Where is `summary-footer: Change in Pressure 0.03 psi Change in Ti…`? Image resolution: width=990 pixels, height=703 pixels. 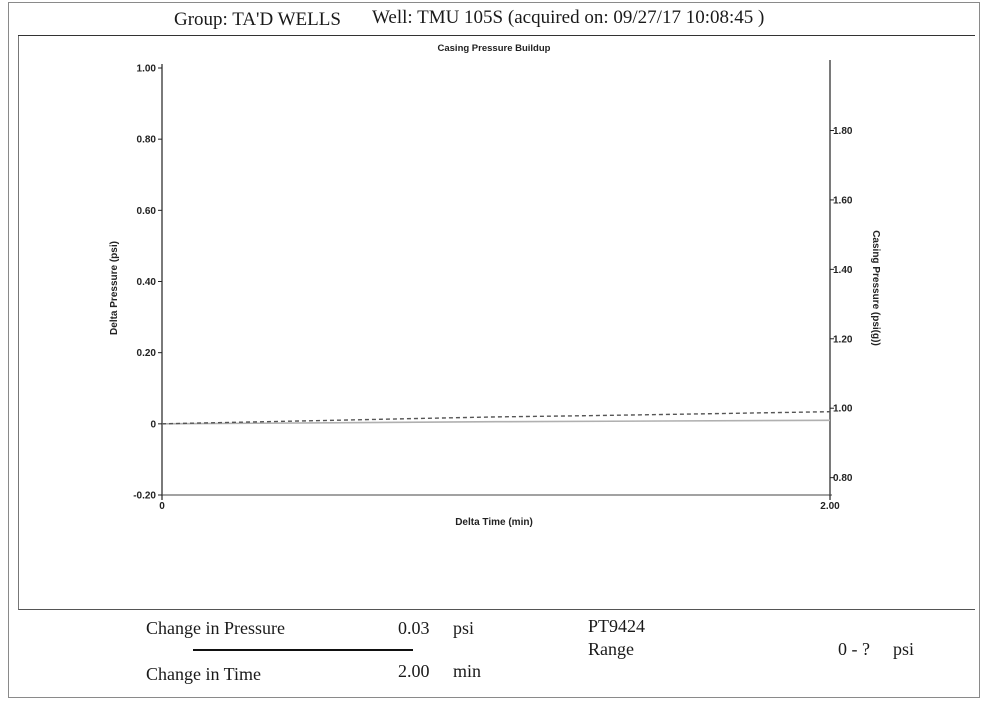
summary-footer: Change in Pressure 0.03 psi Change in Ti… is located at coordinates (495, 656).